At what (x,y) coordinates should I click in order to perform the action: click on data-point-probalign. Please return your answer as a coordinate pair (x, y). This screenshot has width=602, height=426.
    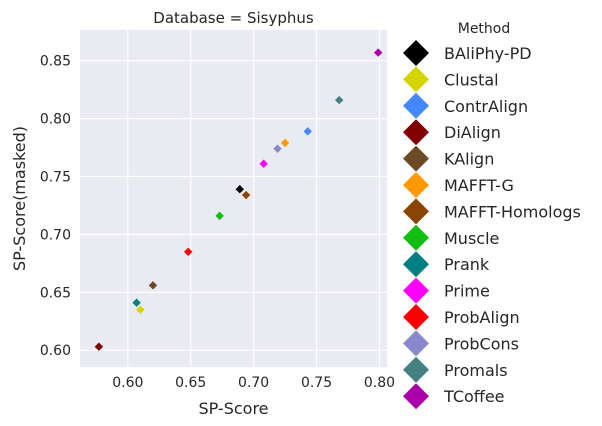
    Looking at the image, I should click on (188, 251).